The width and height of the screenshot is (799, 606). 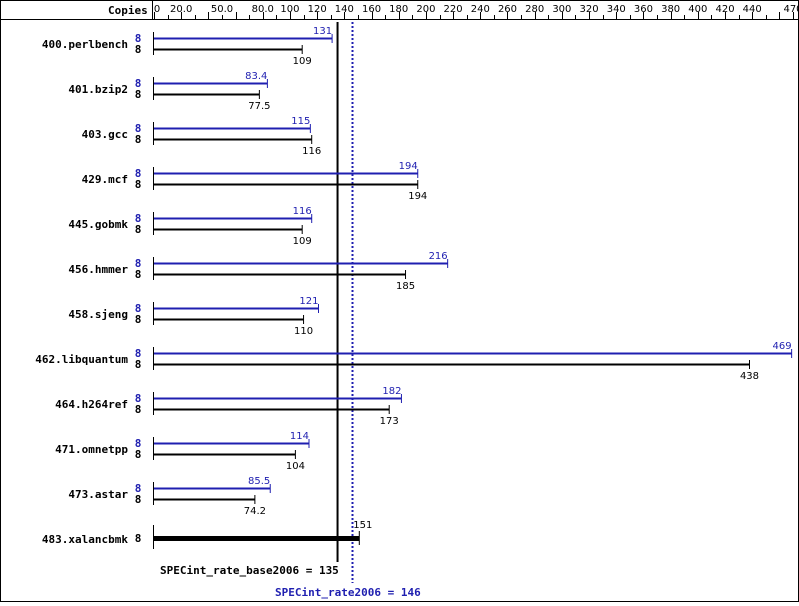 I want to click on benchmark-label: 473.astar, so click(x=98, y=494).